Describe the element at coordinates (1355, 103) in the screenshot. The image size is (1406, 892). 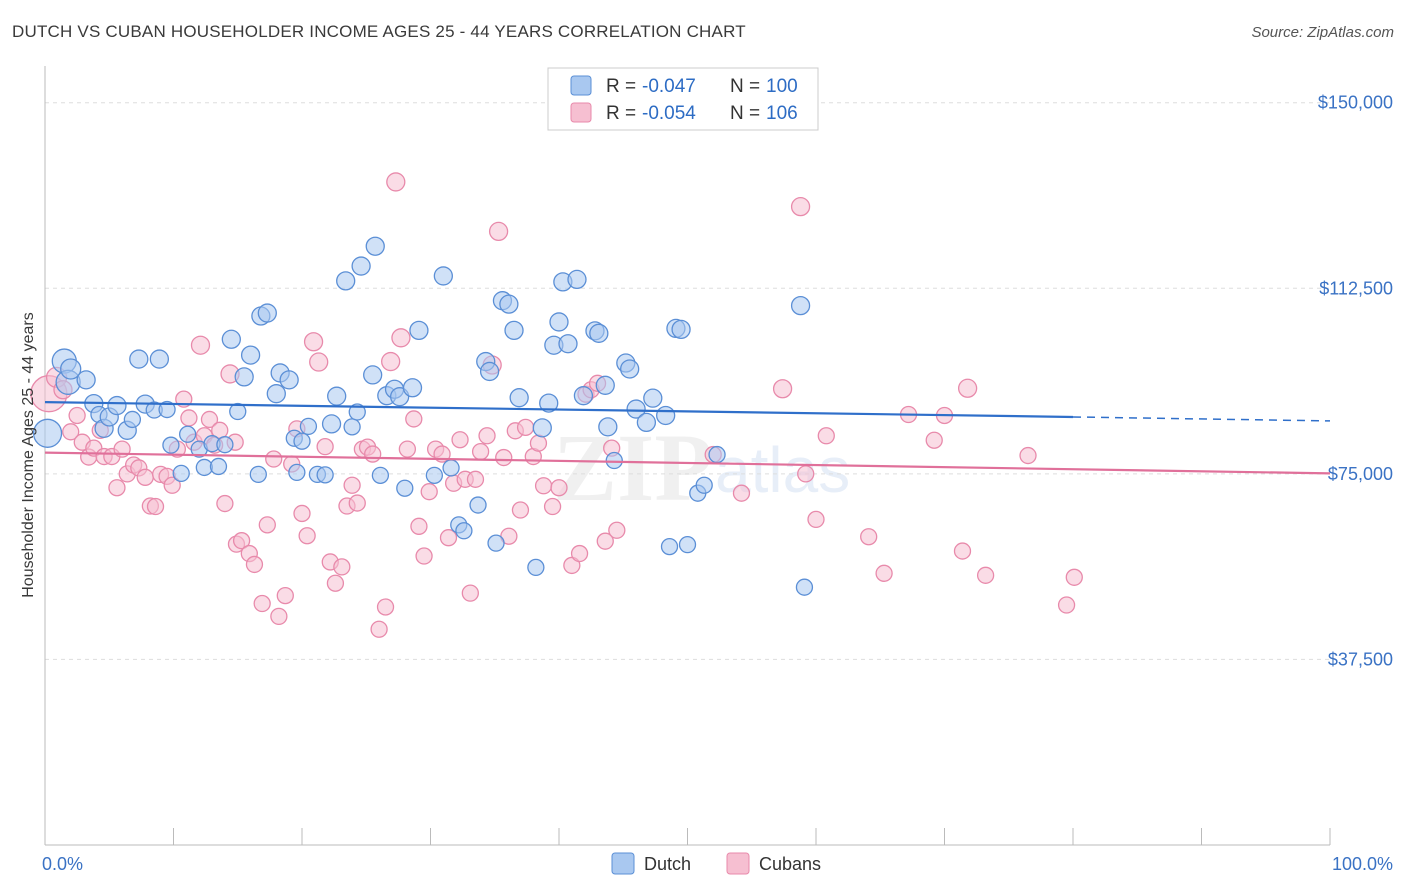
I see `y-tick-label-3: $150,000` at that location.